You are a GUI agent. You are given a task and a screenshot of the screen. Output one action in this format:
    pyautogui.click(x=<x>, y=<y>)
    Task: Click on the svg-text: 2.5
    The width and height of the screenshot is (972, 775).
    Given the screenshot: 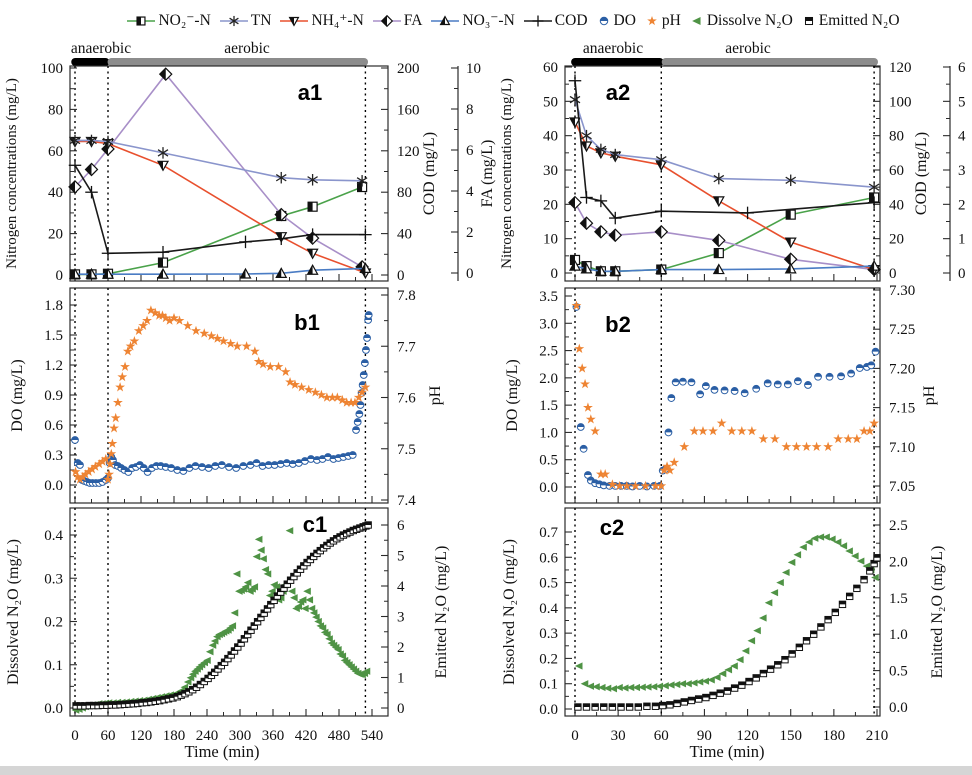 What is the action you would take?
    pyautogui.click(x=898, y=526)
    